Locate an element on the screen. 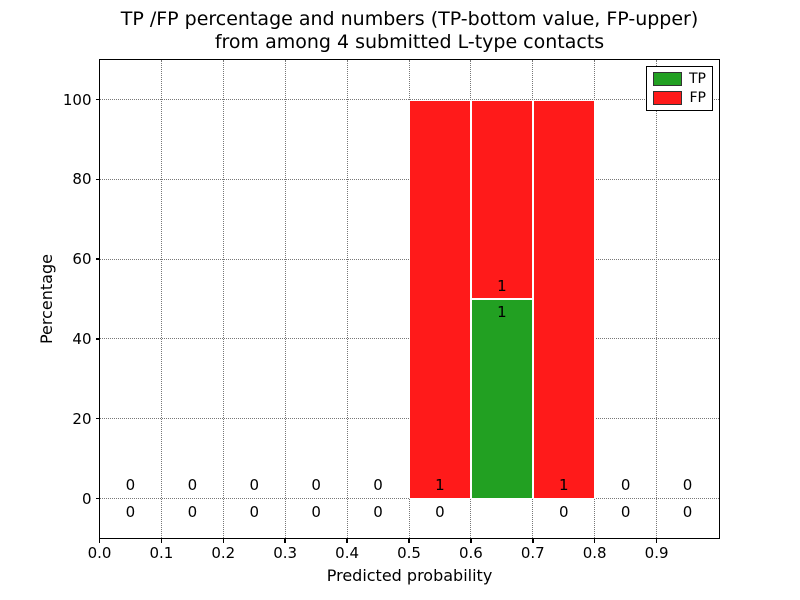 The width and height of the screenshot is (800, 600). x-tick-label: 0.5 is located at coordinates (409, 552).